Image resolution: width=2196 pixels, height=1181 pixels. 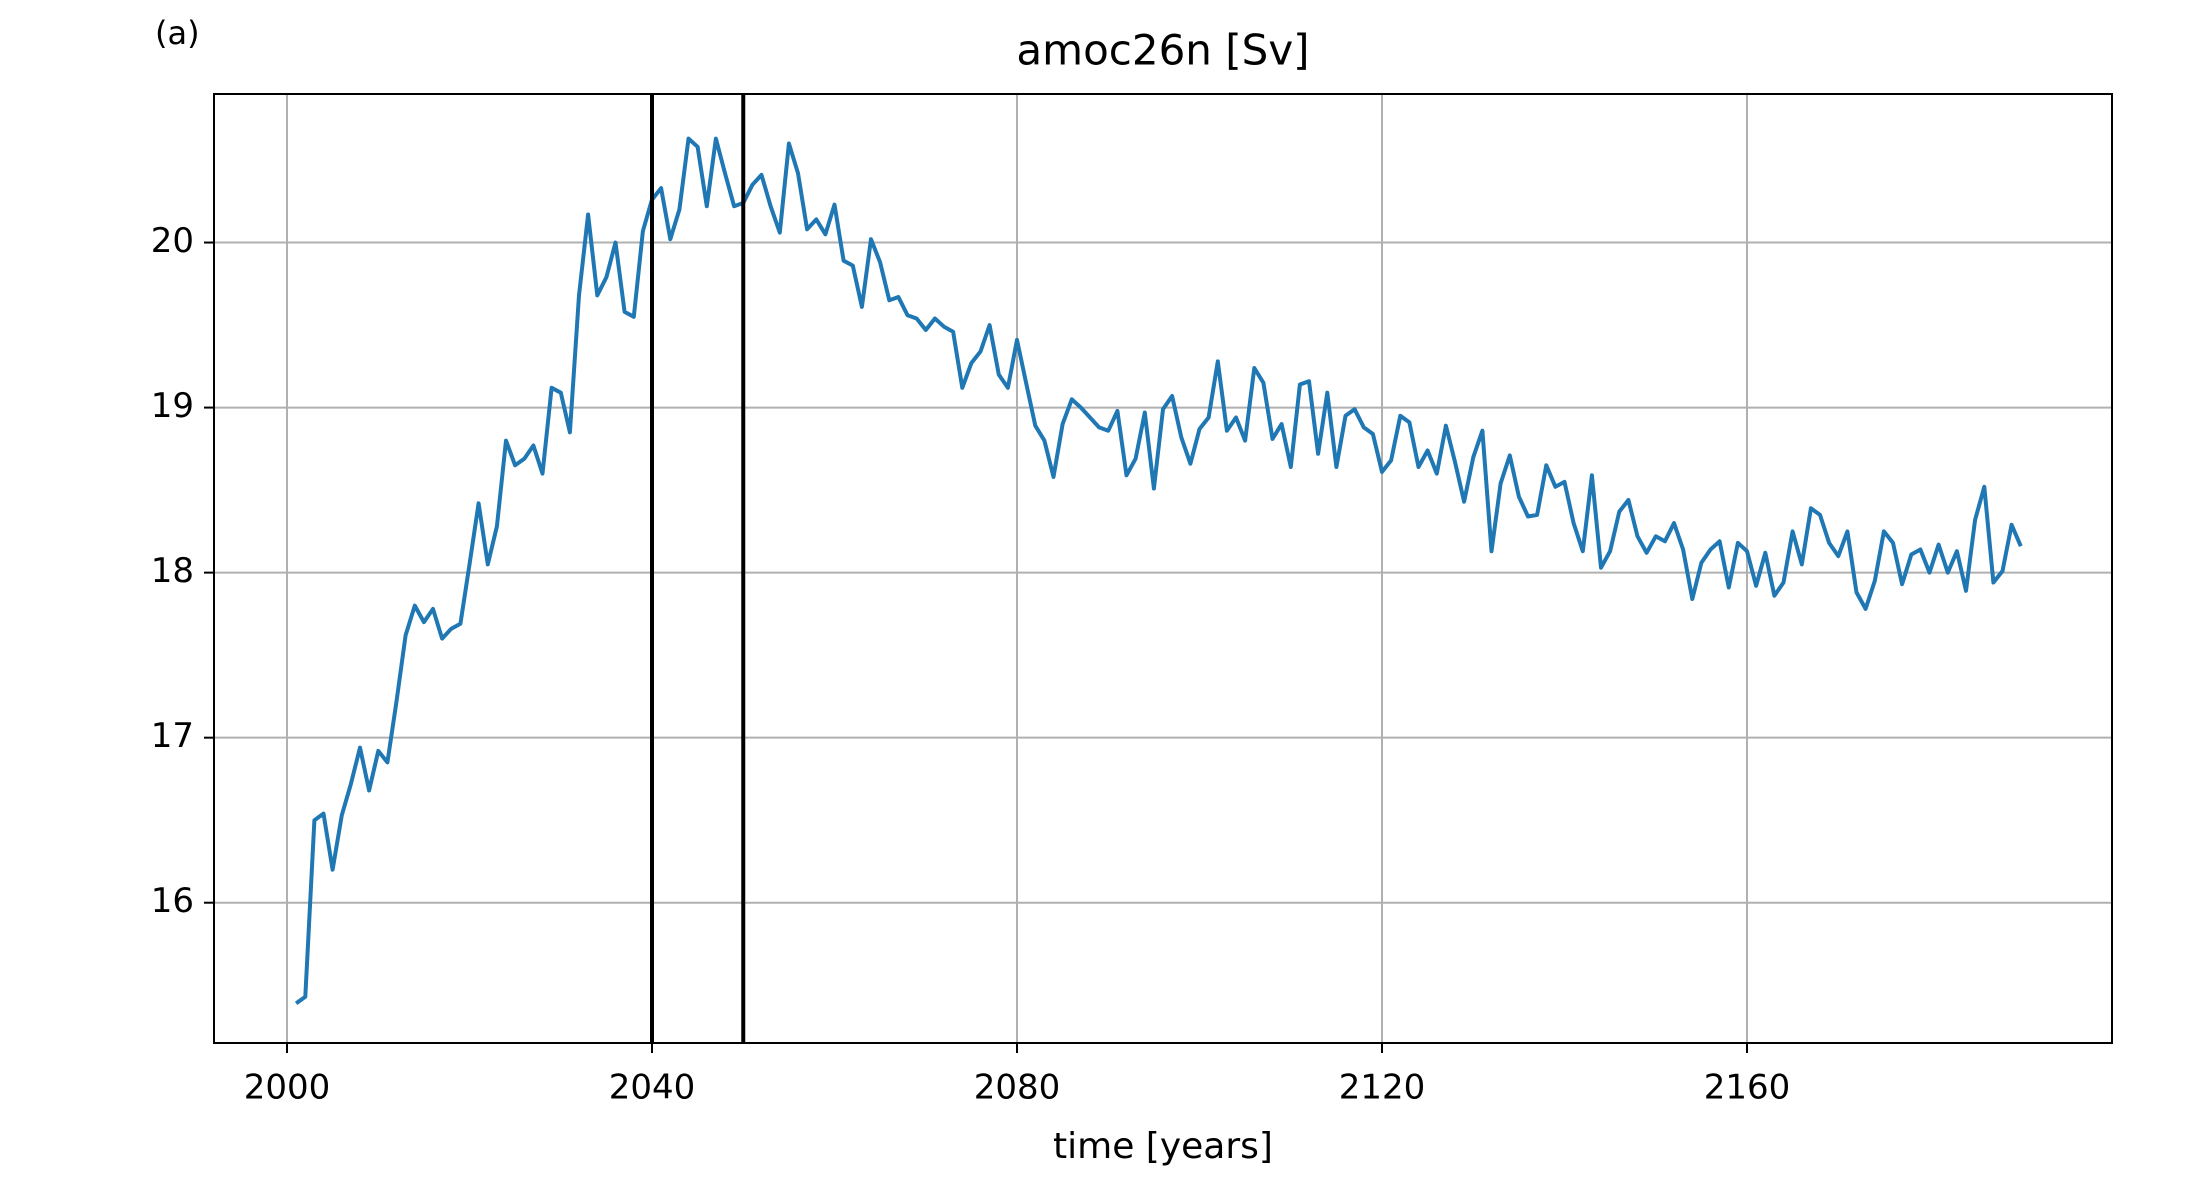 What do you see at coordinates (1162, 50) in the screenshot?
I see `chart-title: amoc26n [Sv]` at bounding box center [1162, 50].